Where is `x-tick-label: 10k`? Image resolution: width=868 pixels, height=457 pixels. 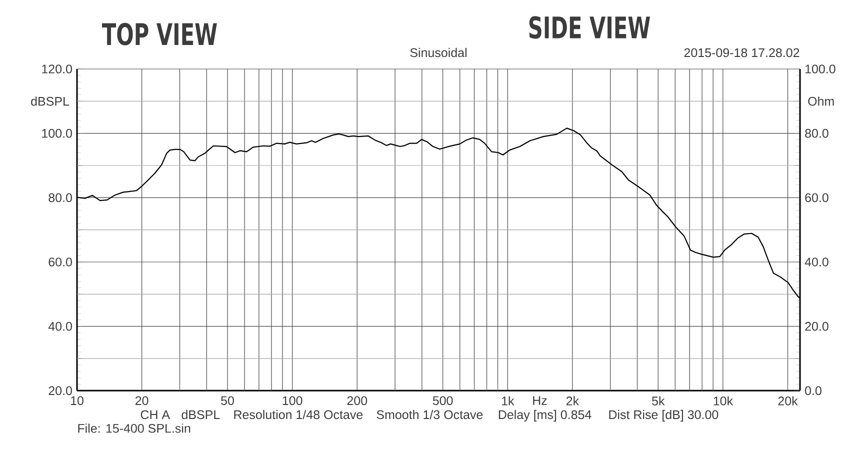
x-tick-label: 10k is located at coordinates (724, 401).